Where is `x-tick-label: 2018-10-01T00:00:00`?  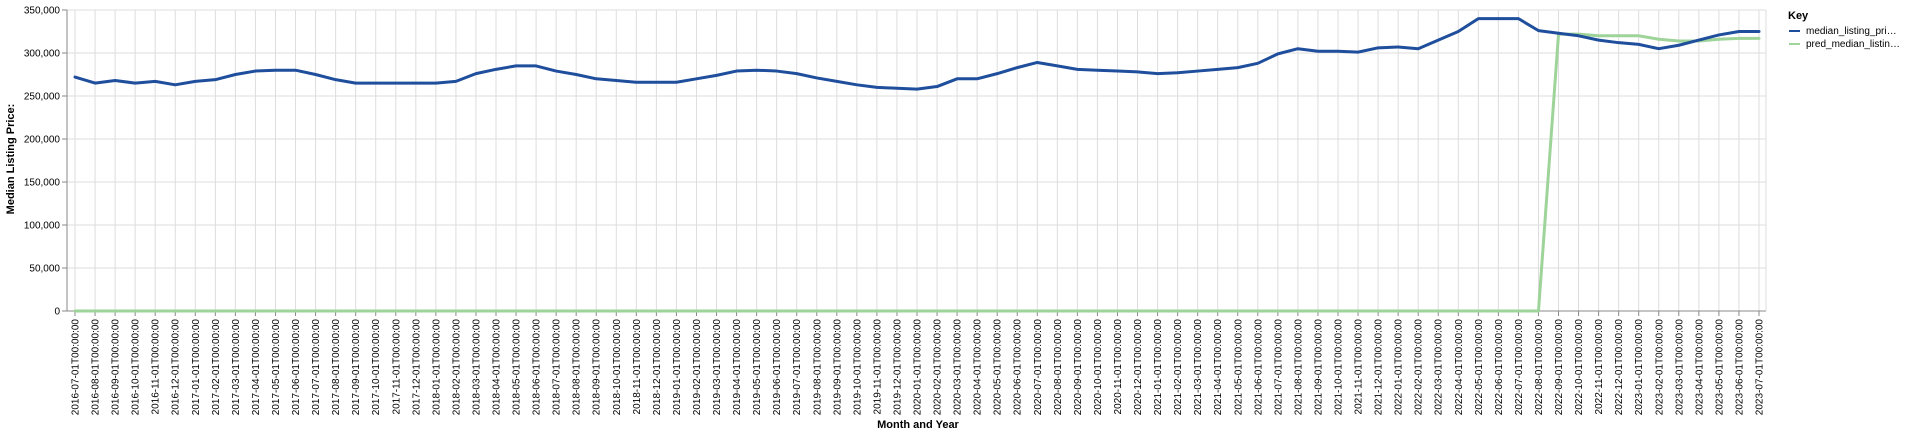 x-tick-label: 2018-10-01T00:00:00 is located at coordinates (617, 367).